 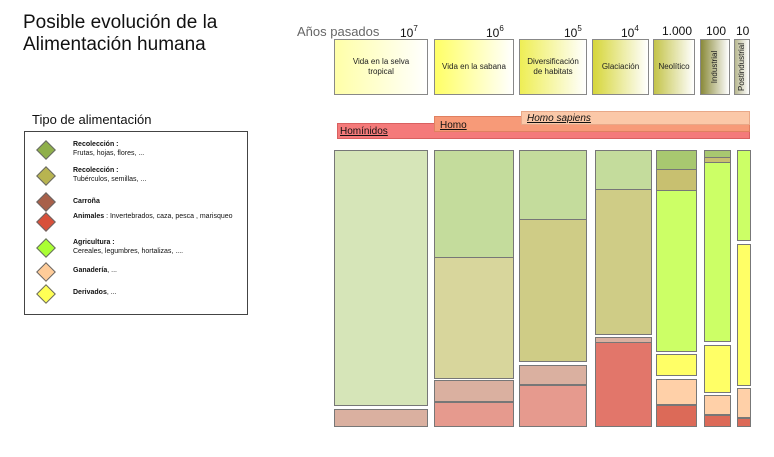 What do you see at coordinates (453, 125) in the screenshot?
I see `band-label-homo: Homo` at bounding box center [453, 125].